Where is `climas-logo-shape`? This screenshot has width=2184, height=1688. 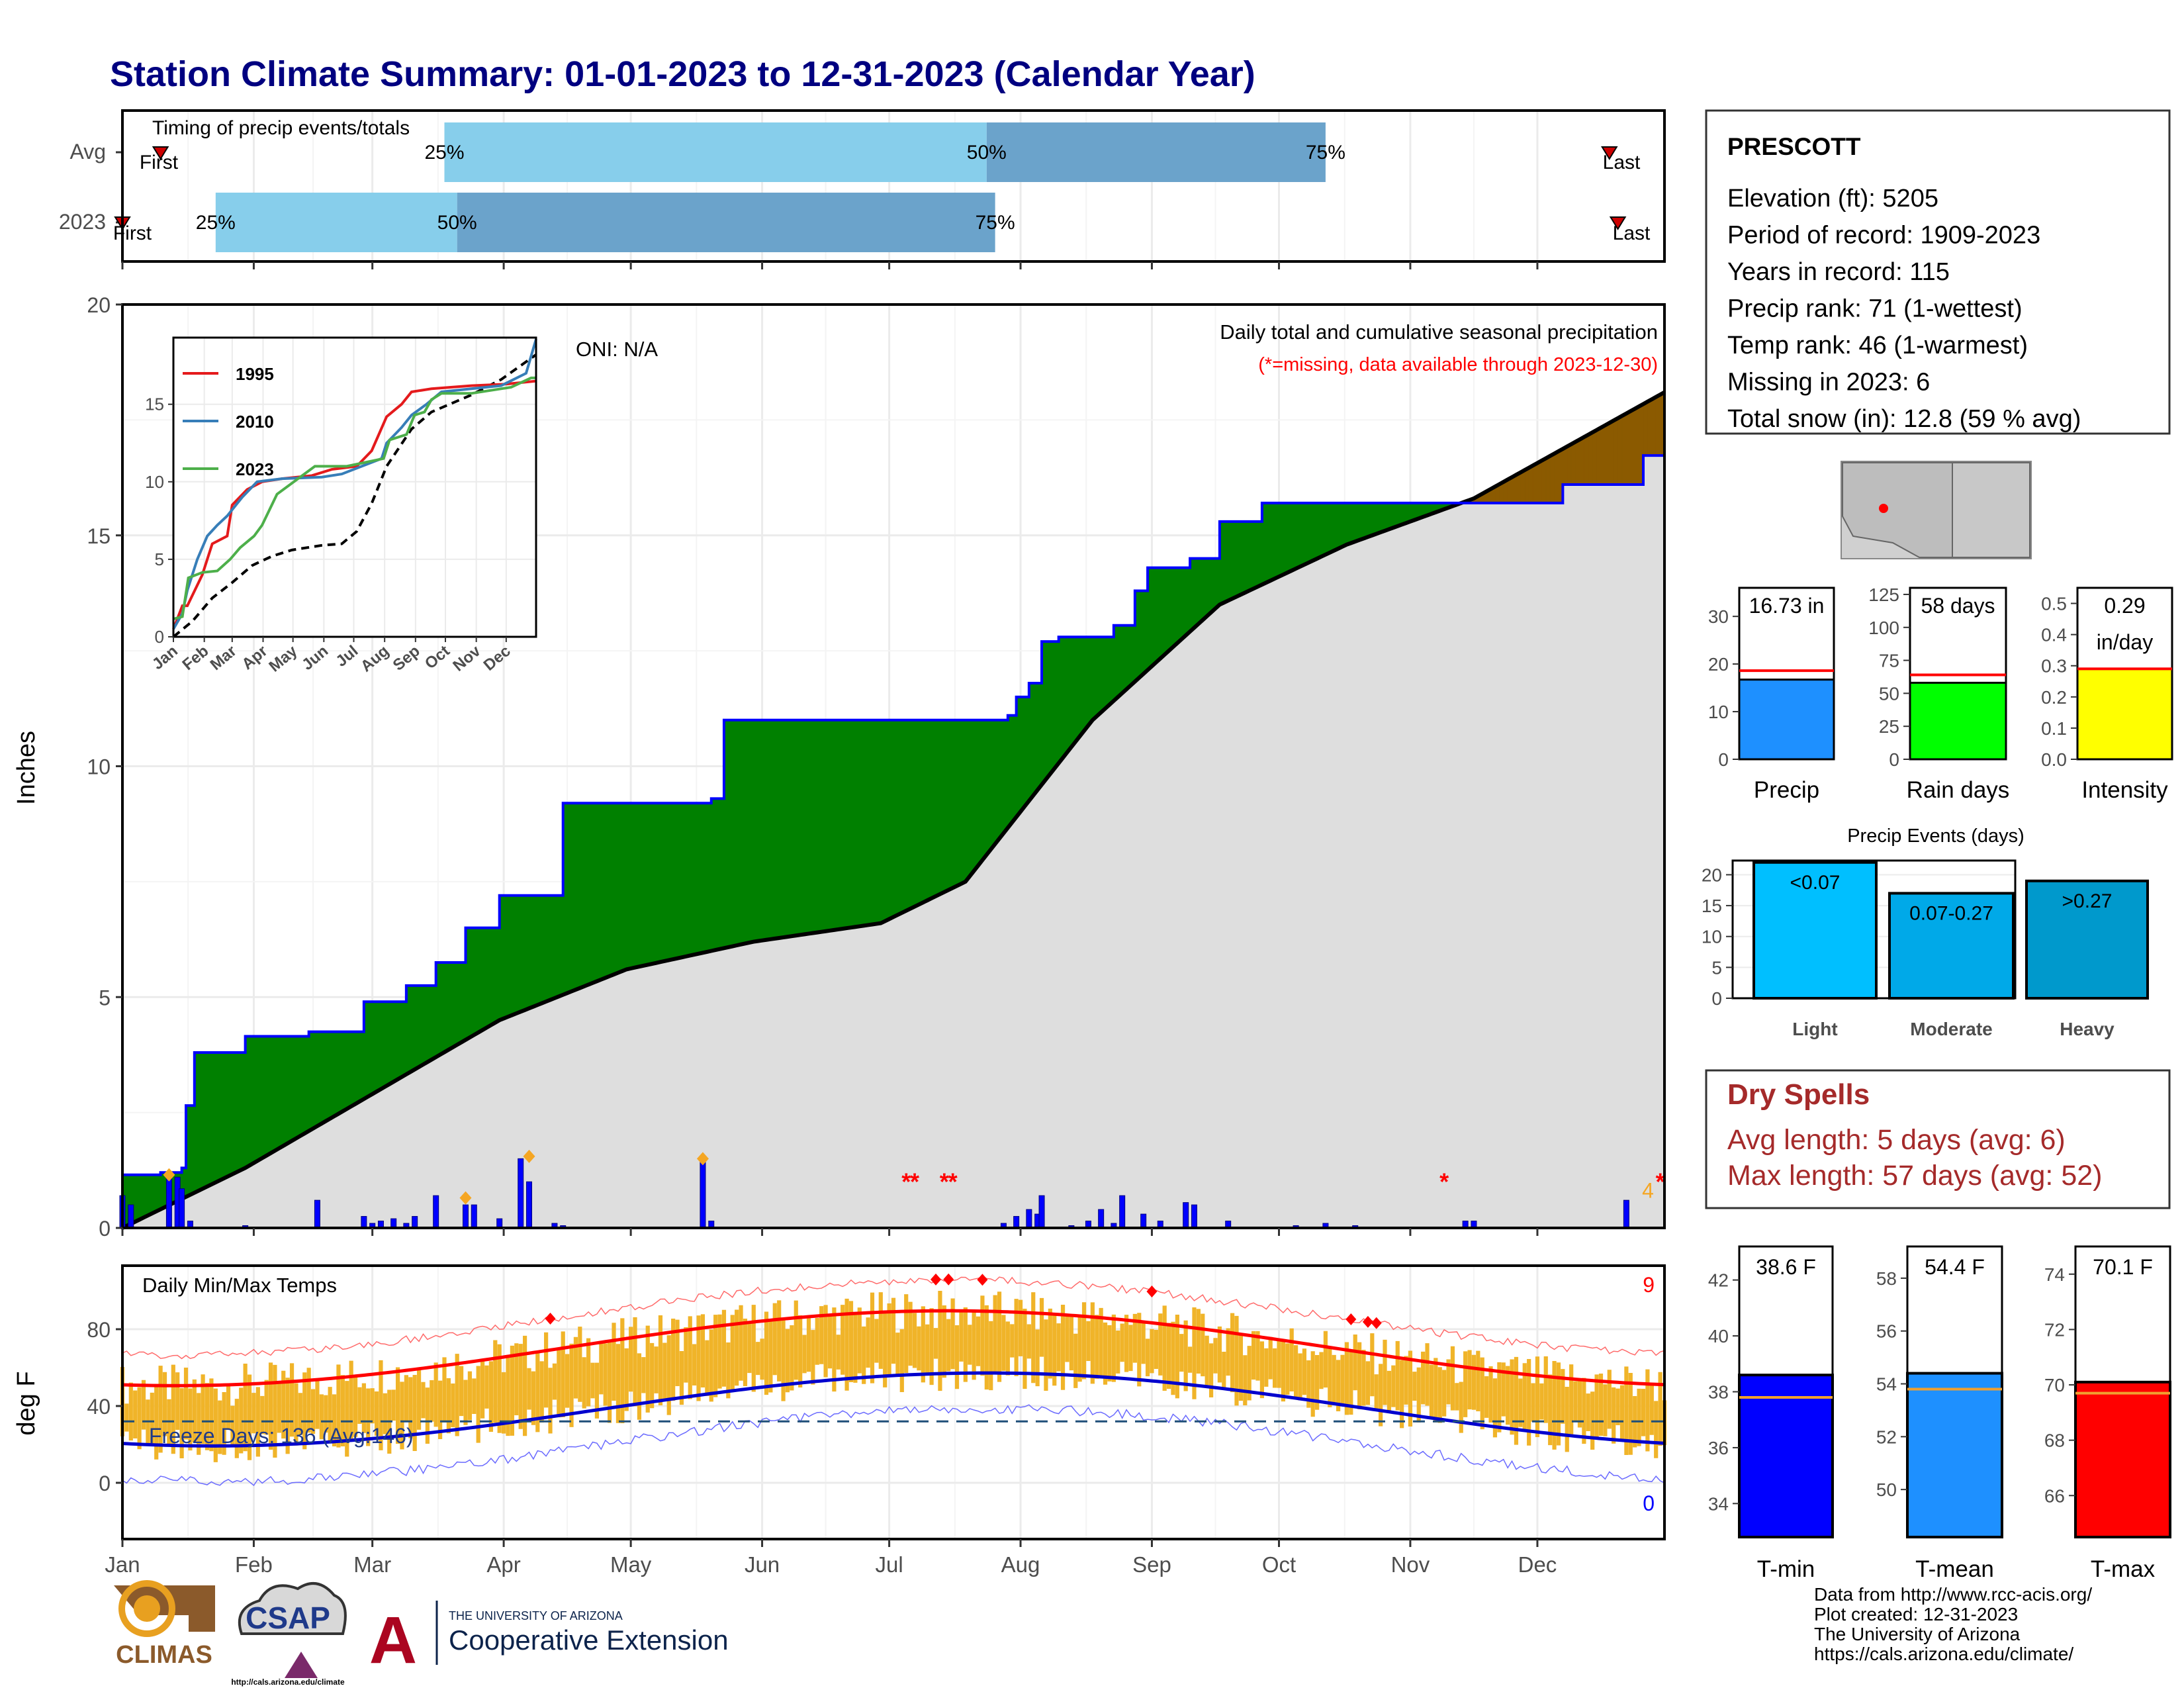
climas-logo-shape is located at coordinates (164, 1608).